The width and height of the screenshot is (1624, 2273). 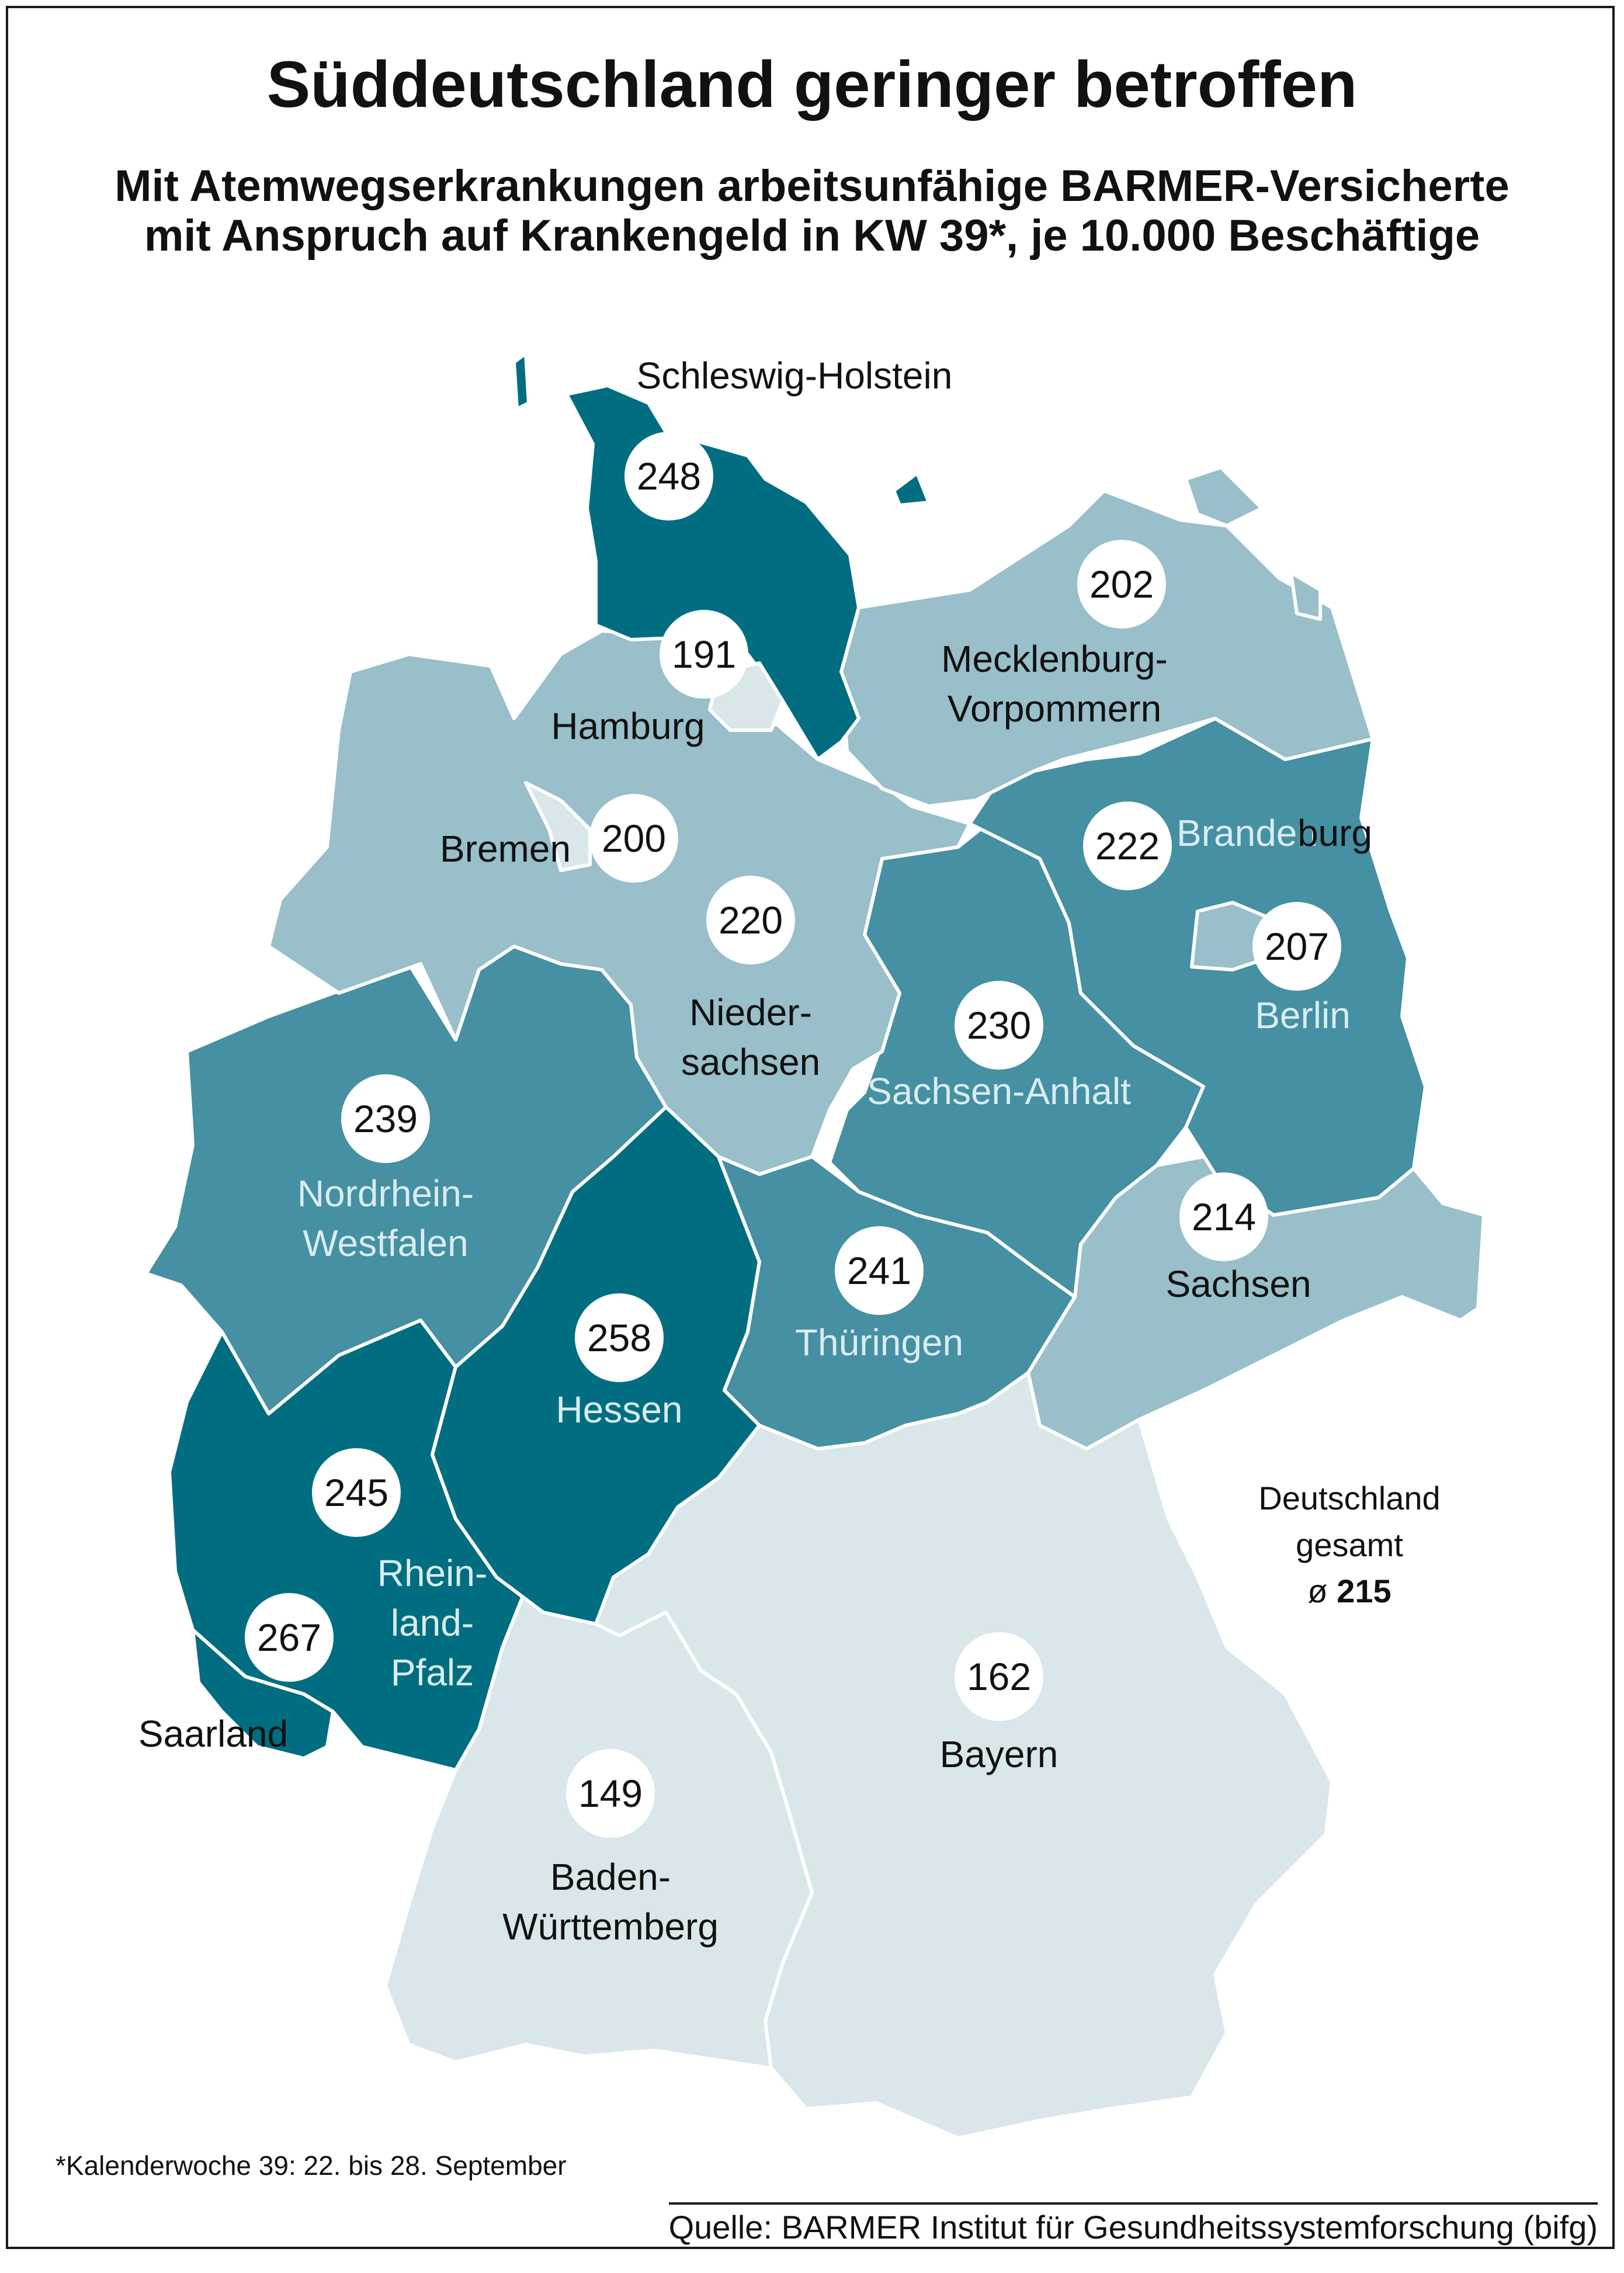 What do you see at coordinates (611, 1877) in the screenshot?
I see `state-label-baden-wuerttemberg-part-1: Baden-` at bounding box center [611, 1877].